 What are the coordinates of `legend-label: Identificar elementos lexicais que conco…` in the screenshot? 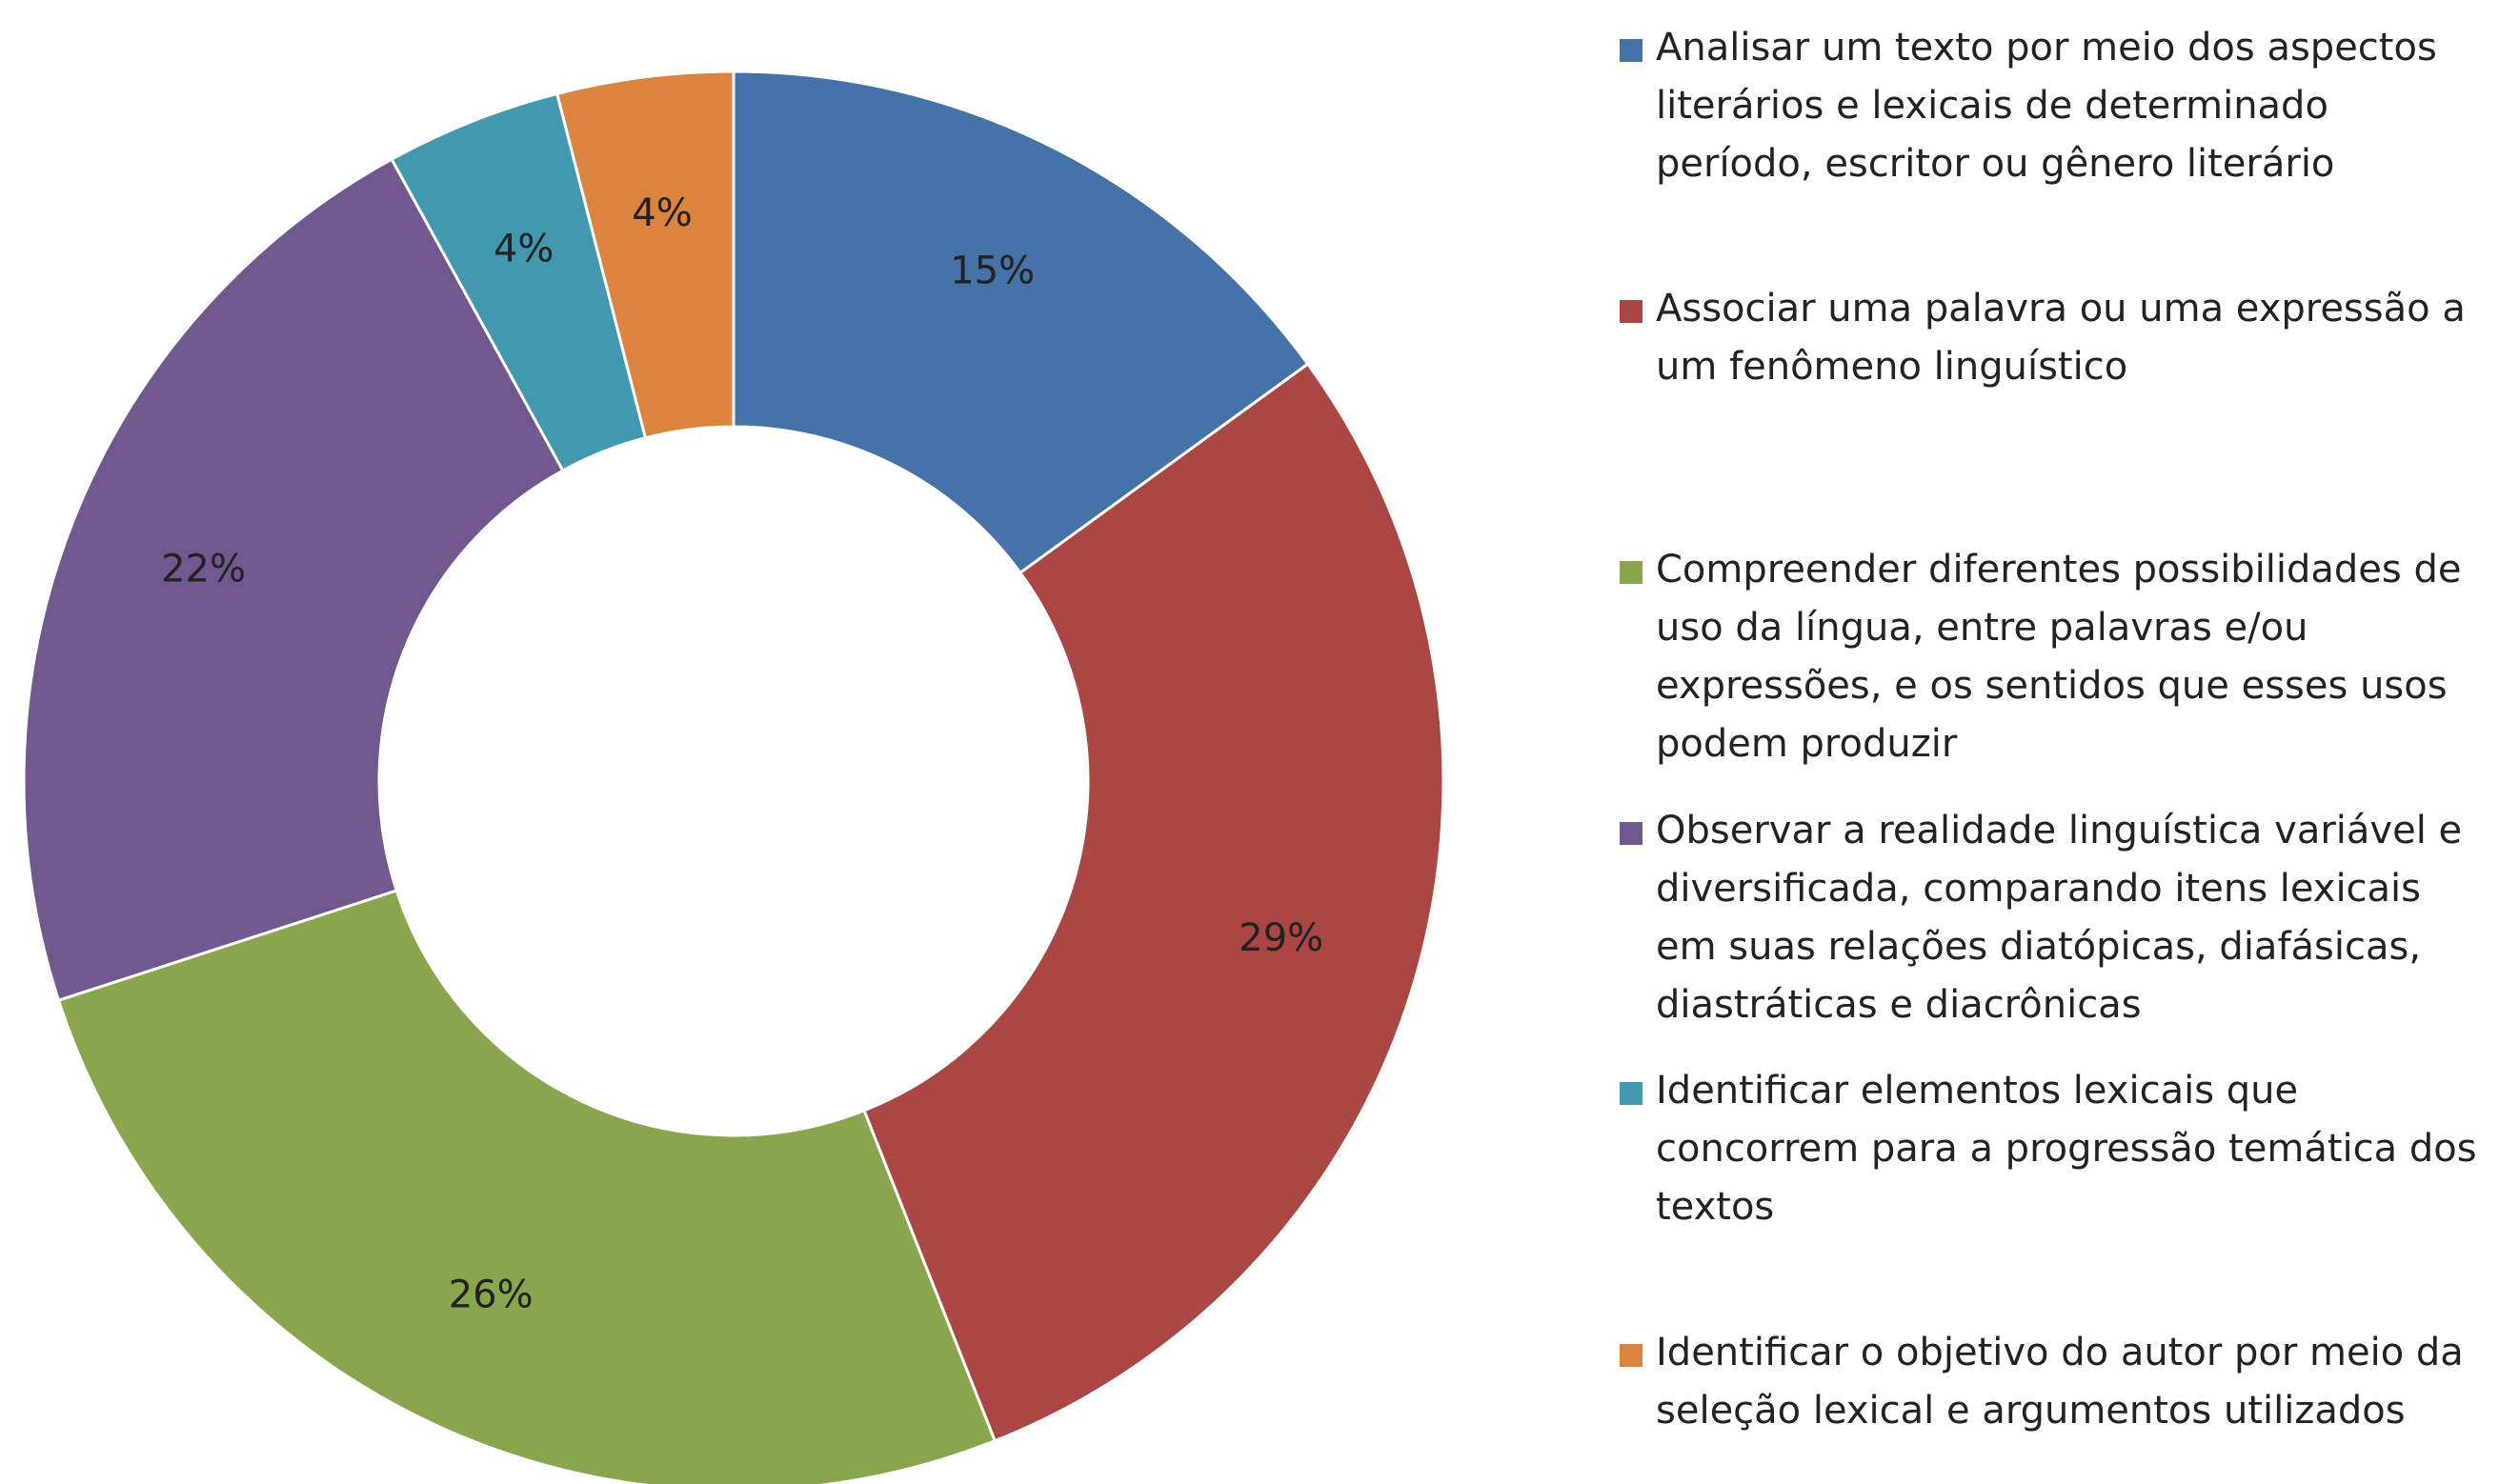 It's located at (2066, 1149).